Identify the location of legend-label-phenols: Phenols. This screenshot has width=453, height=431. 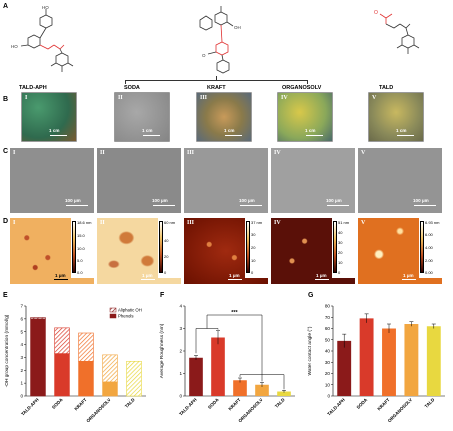
(126, 316).